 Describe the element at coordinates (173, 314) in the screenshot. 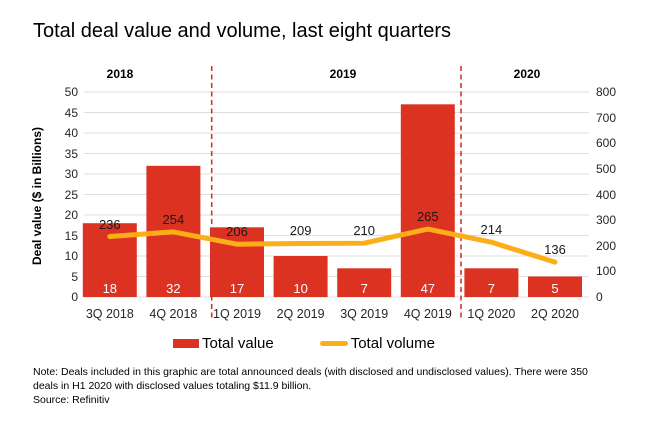

I see `x-axis-label: 4Q 2018` at that location.